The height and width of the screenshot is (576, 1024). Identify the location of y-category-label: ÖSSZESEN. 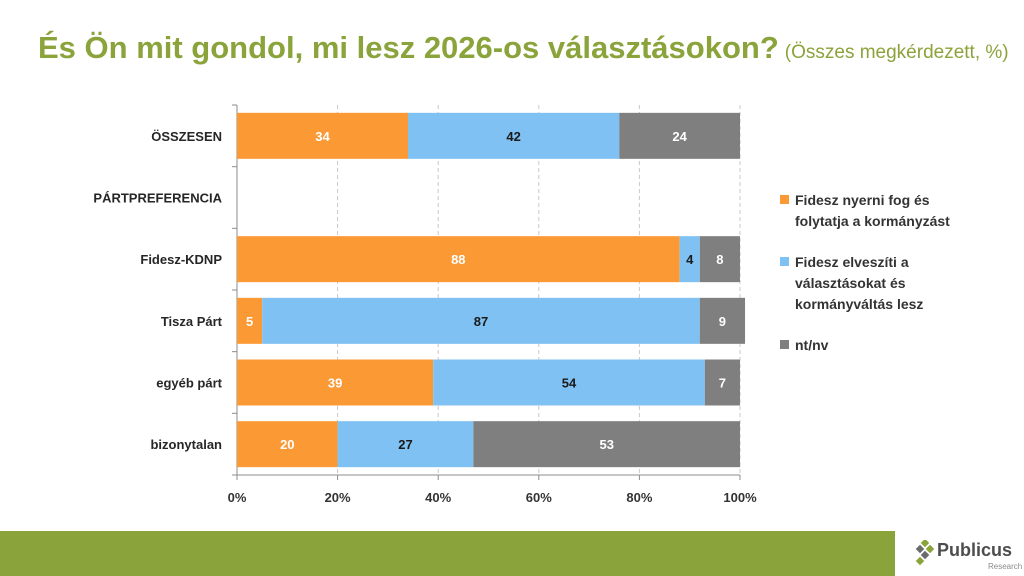
(186, 136).